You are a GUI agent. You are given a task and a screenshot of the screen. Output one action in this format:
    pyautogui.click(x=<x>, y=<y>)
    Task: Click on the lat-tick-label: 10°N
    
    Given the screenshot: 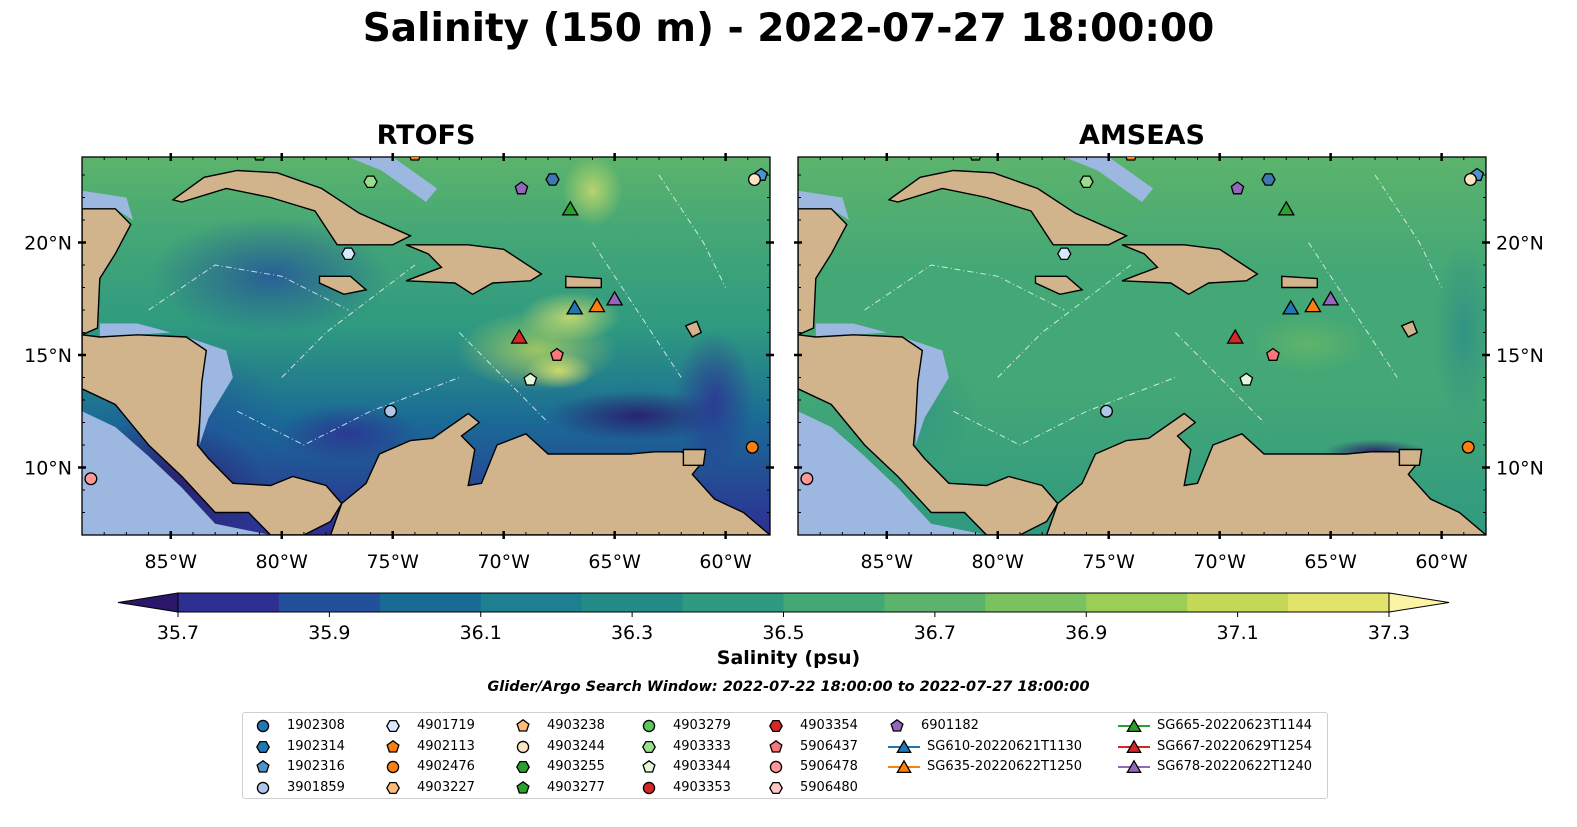 What is the action you would take?
    pyautogui.click(x=48, y=469)
    